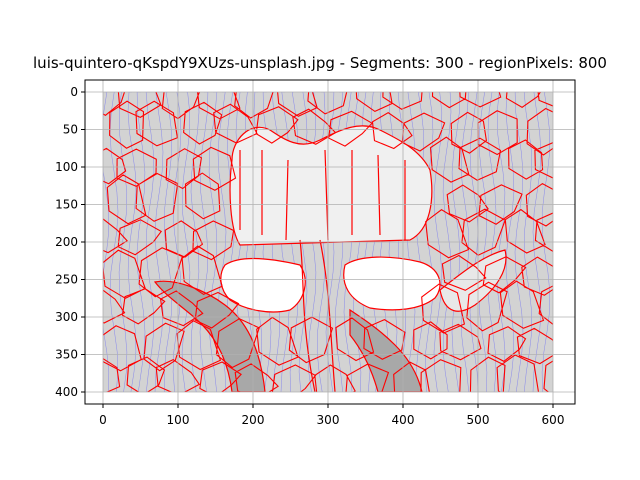  I want to click on x-tick-label: 100, so click(178, 420).